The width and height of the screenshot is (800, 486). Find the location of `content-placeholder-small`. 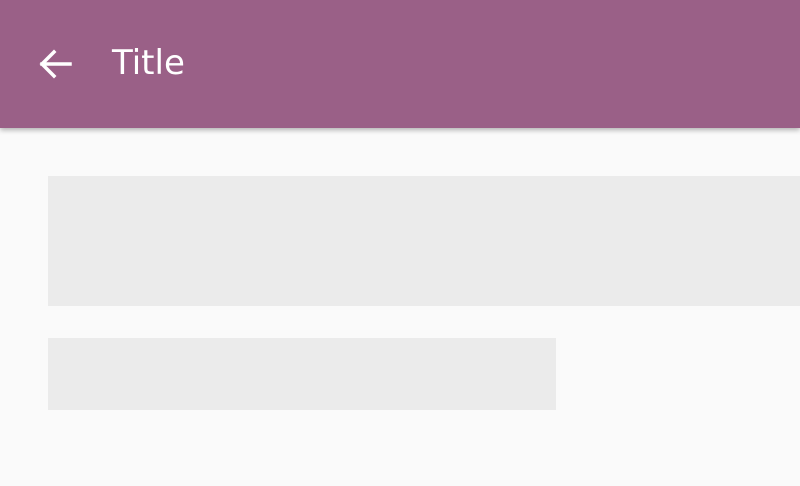

content-placeholder-small is located at coordinates (302, 374).